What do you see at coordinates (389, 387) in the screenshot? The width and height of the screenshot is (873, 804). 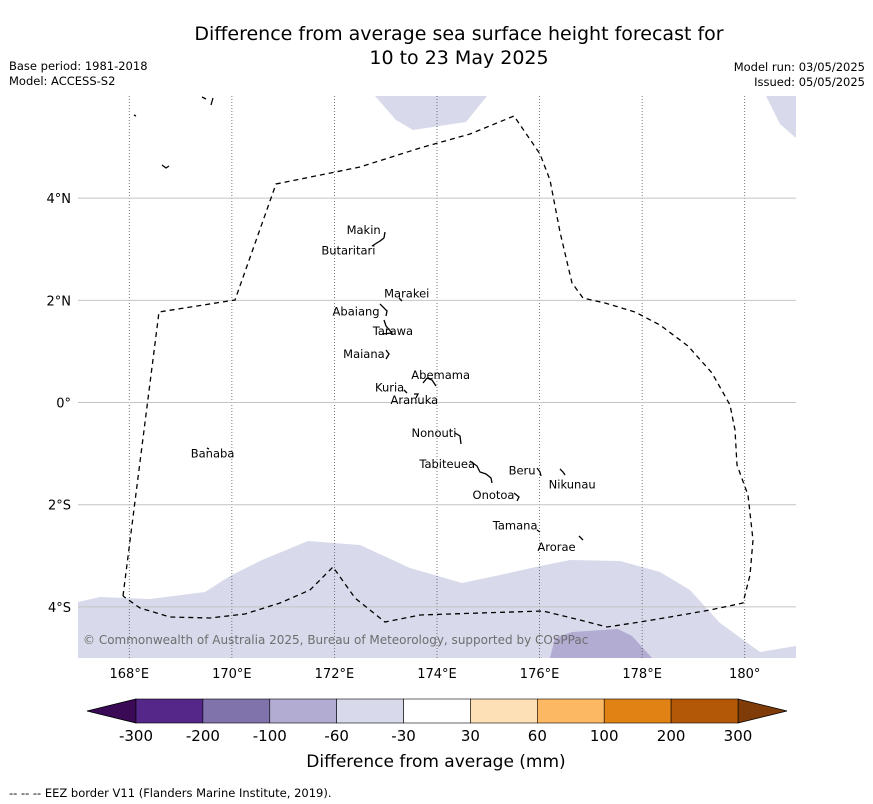 I see `island-label-kuria: Kuria` at bounding box center [389, 387].